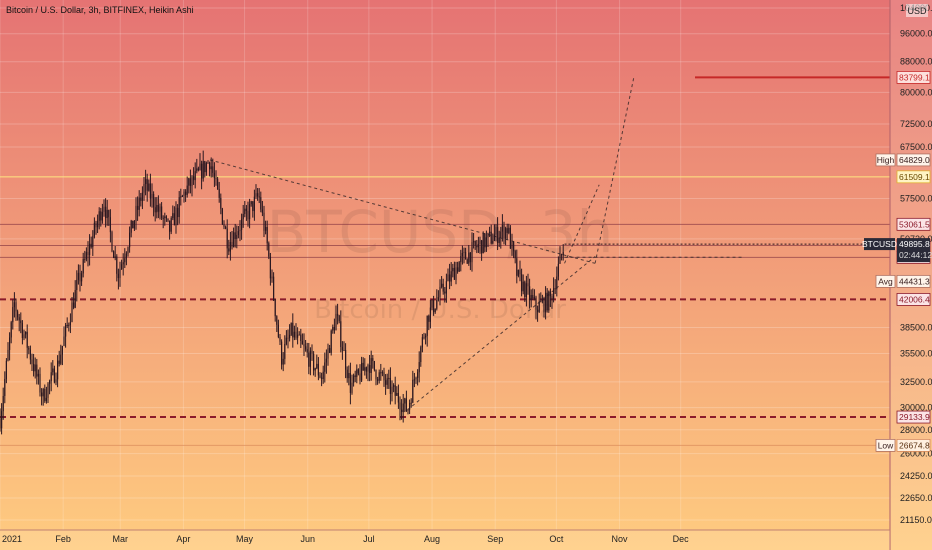 The image size is (932, 550). Describe the element at coordinates (445, 540) in the screenshot. I see `time-axis-bg` at that location.